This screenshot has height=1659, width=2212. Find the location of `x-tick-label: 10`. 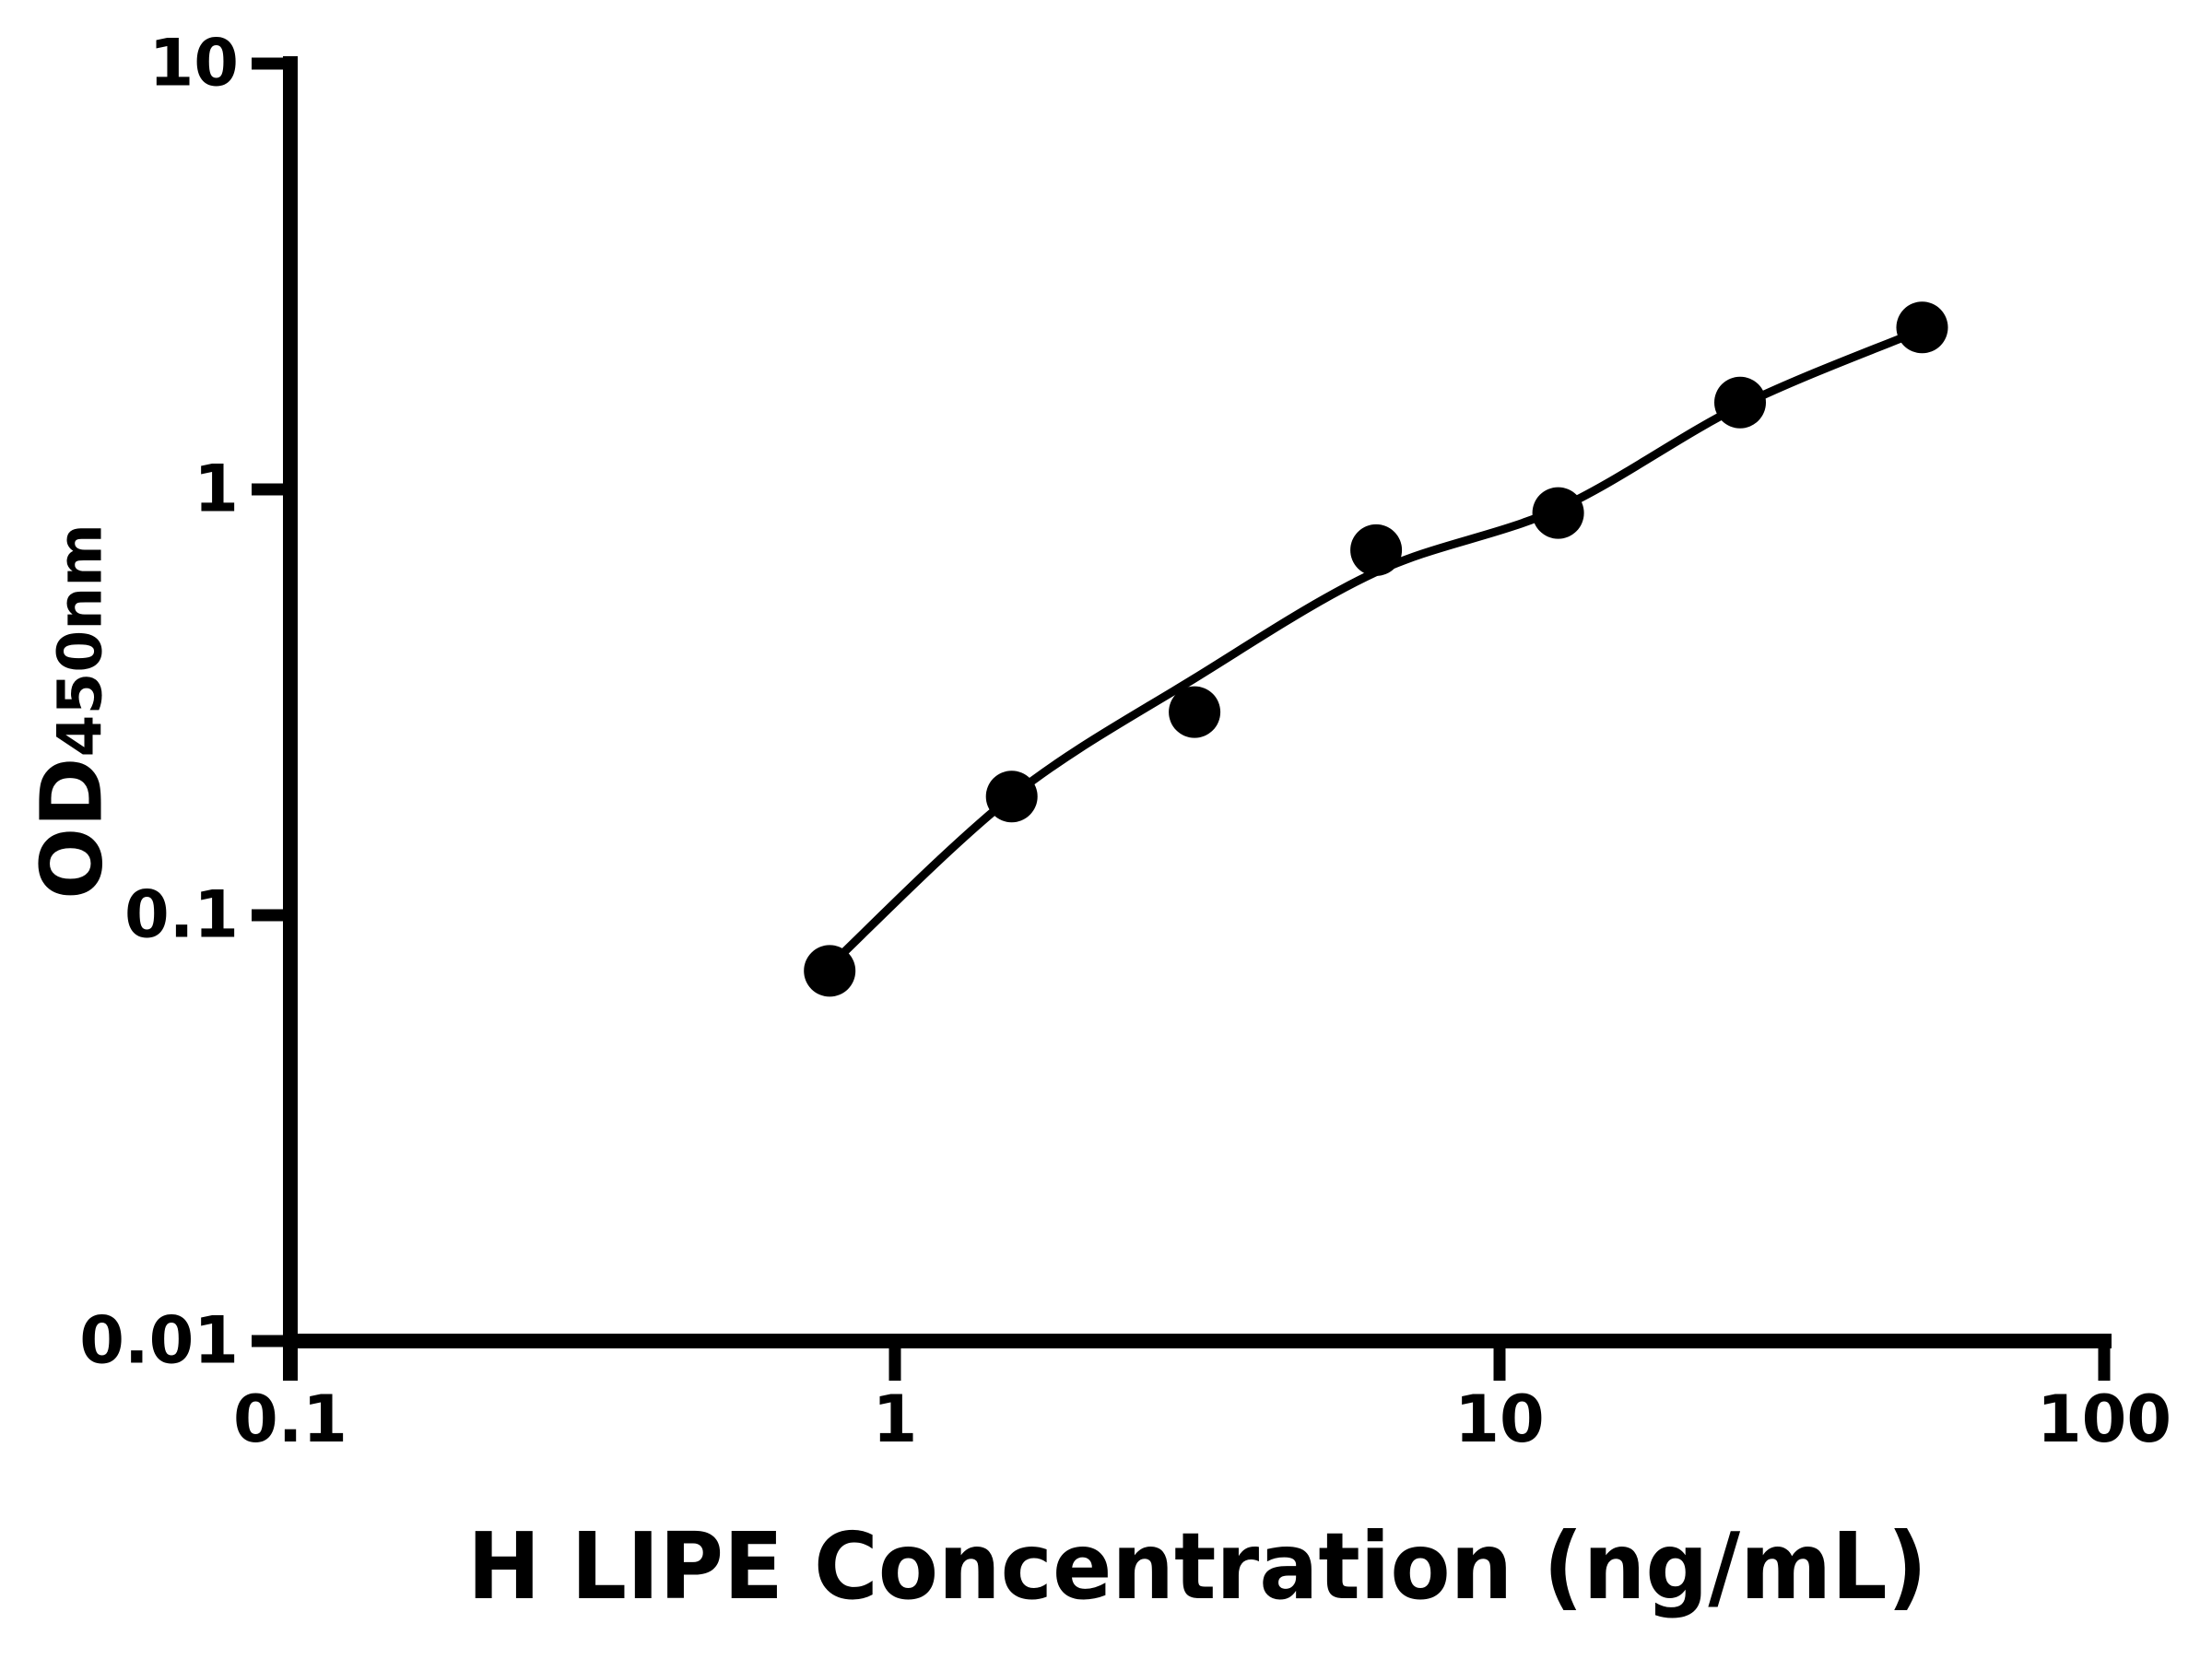

x-tick-label: 10 is located at coordinates (1499, 1419).